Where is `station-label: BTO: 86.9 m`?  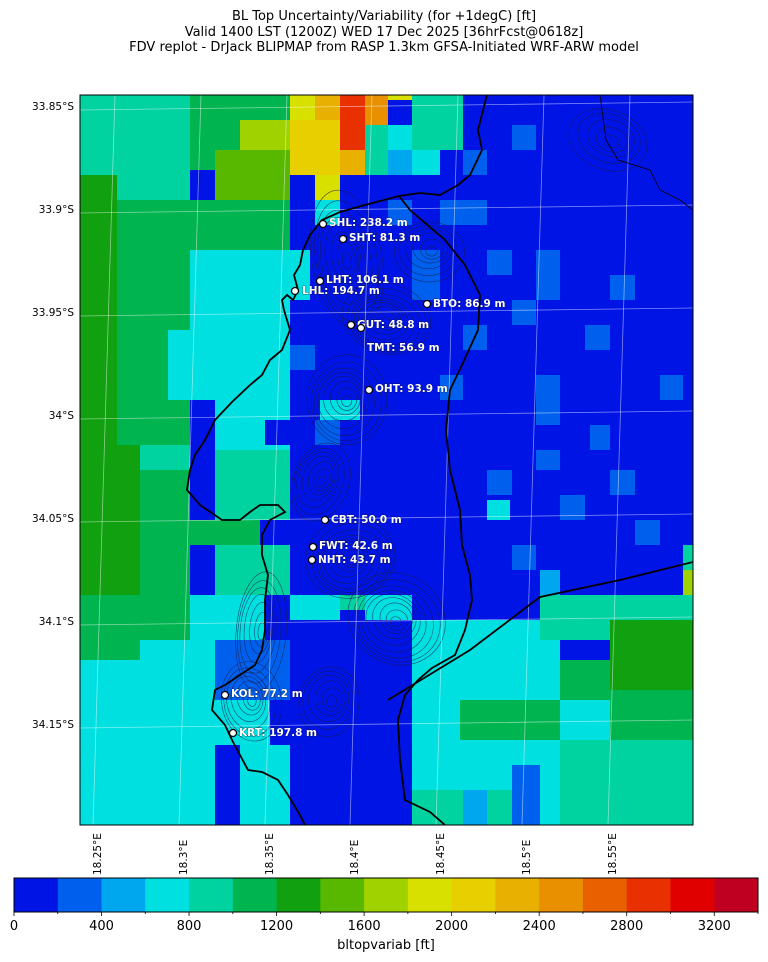 station-label: BTO: 86.9 m is located at coordinates (469, 304).